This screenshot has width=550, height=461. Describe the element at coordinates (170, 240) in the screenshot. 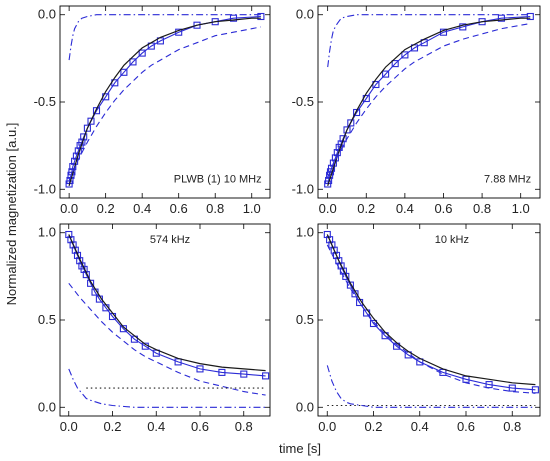

I see `panel-annotation: 574 kHz` at that location.